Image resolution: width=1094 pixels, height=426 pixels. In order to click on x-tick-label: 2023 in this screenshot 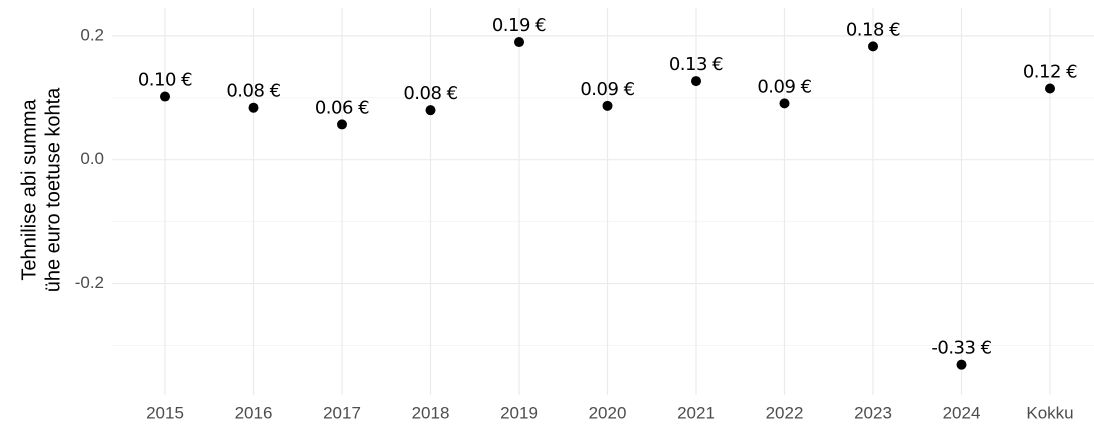, I will do `click(873, 412)`.